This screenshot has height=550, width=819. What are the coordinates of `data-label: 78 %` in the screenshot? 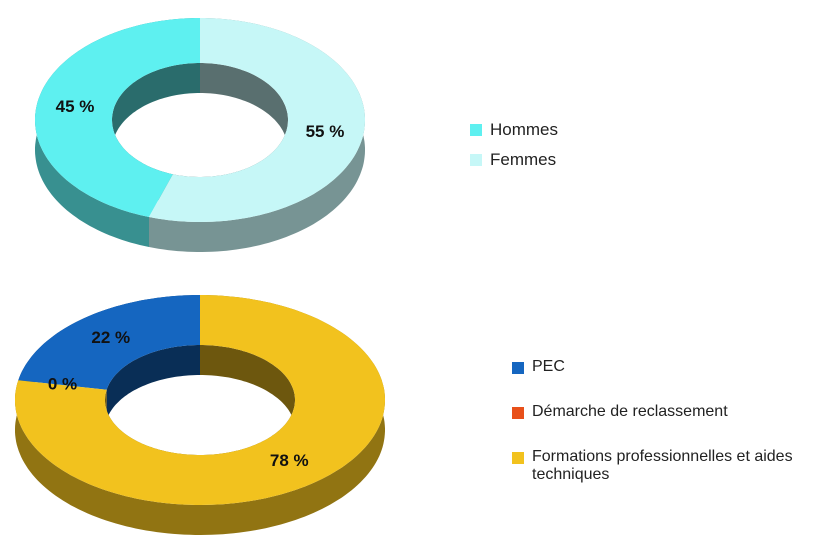 It's located at (289, 460).